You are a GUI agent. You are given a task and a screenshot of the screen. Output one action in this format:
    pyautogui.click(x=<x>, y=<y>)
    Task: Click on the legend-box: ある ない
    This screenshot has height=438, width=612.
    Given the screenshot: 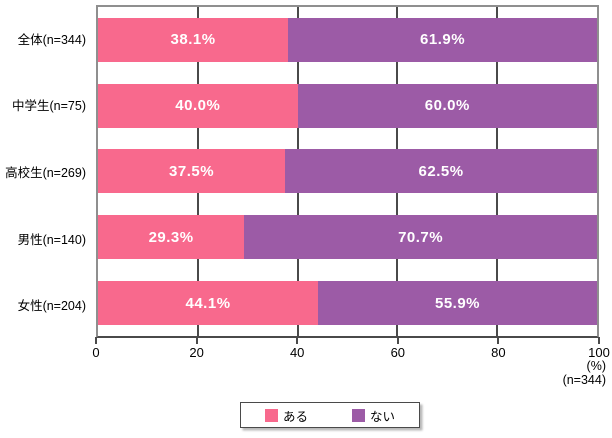 What is the action you would take?
    pyautogui.click(x=330, y=415)
    